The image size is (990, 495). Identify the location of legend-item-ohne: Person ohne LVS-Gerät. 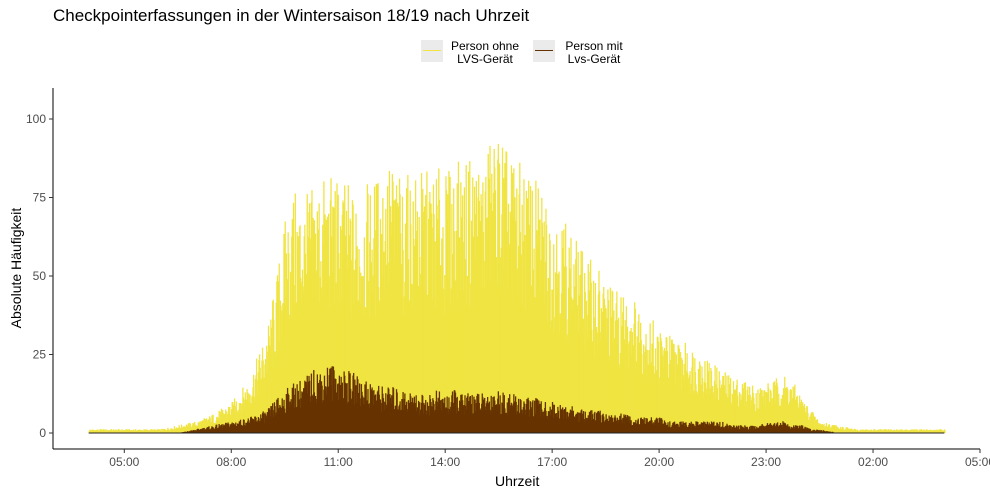
(476, 54).